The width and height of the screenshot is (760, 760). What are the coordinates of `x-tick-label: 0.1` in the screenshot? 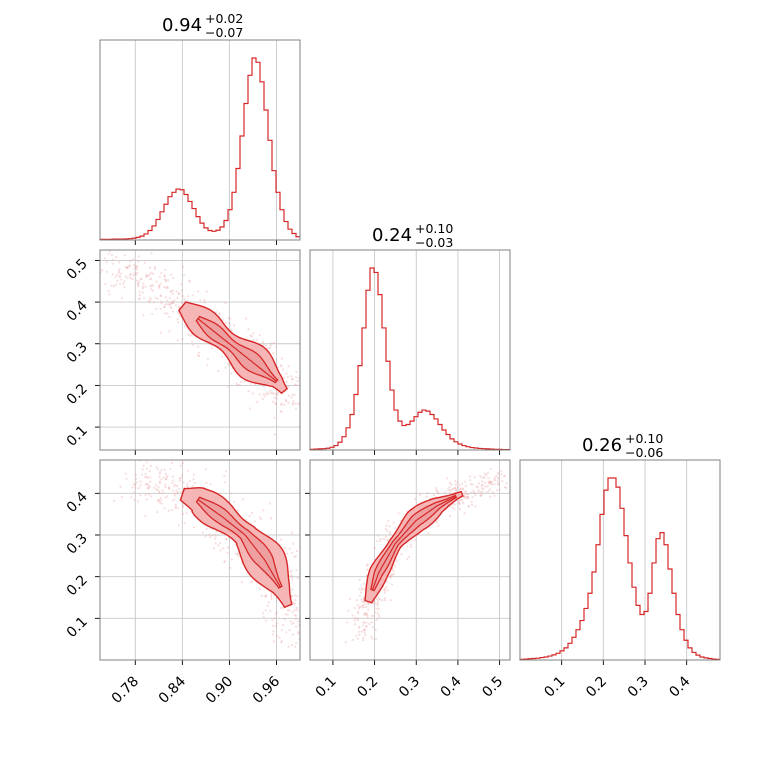 It's located at (326, 687).